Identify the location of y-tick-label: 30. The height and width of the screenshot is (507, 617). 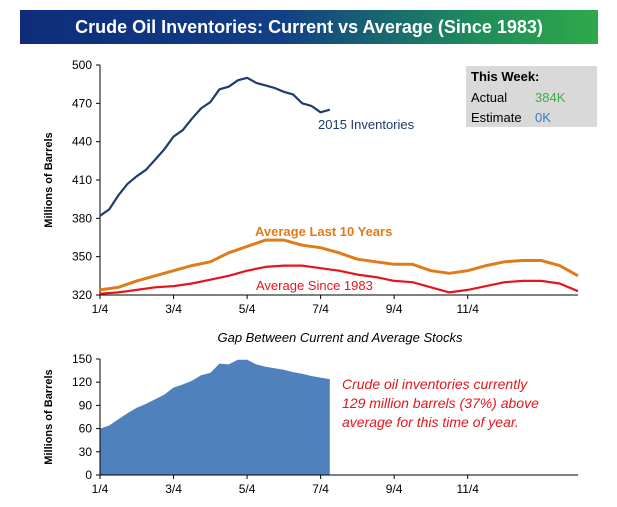
(86, 452).